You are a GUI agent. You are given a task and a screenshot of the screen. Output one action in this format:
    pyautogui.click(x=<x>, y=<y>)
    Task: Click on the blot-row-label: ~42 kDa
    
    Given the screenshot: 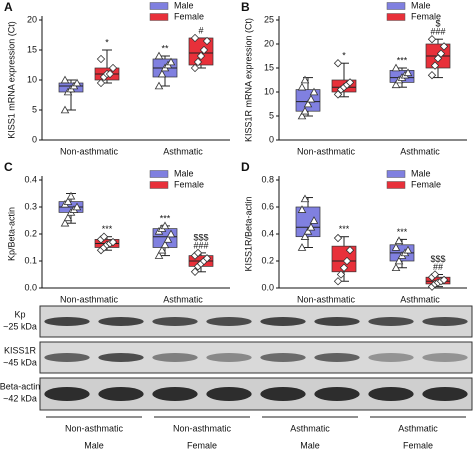 What is the action you would take?
    pyautogui.click(x=20, y=398)
    